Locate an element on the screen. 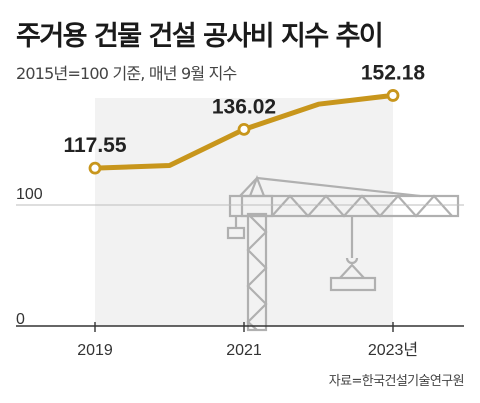 This screenshot has height=403, width=480. chart-title: 주거용 건물 건설 공사비 지수 추이 is located at coordinates (200, 36).